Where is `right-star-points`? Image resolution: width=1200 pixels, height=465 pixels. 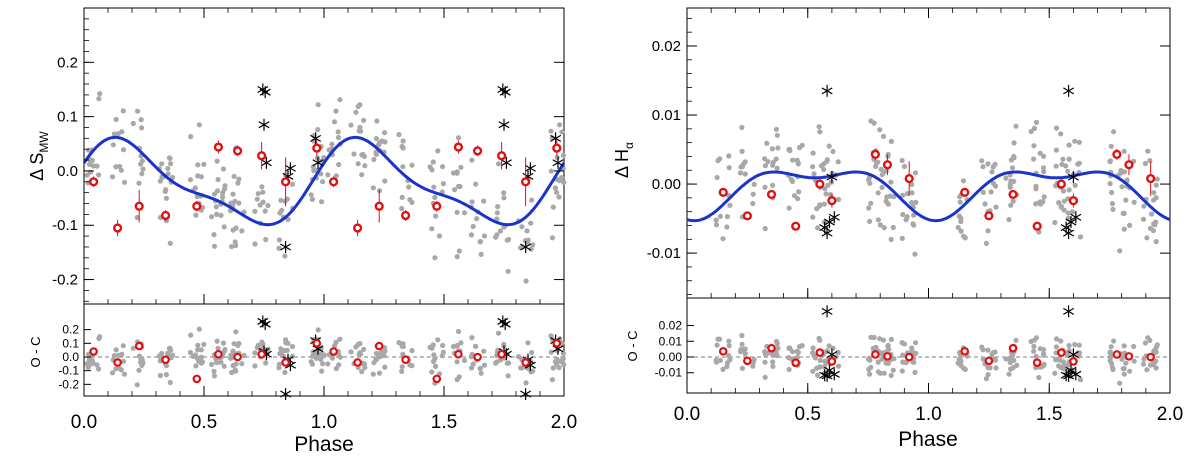
right-star-points is located at coordinates (950, 162).